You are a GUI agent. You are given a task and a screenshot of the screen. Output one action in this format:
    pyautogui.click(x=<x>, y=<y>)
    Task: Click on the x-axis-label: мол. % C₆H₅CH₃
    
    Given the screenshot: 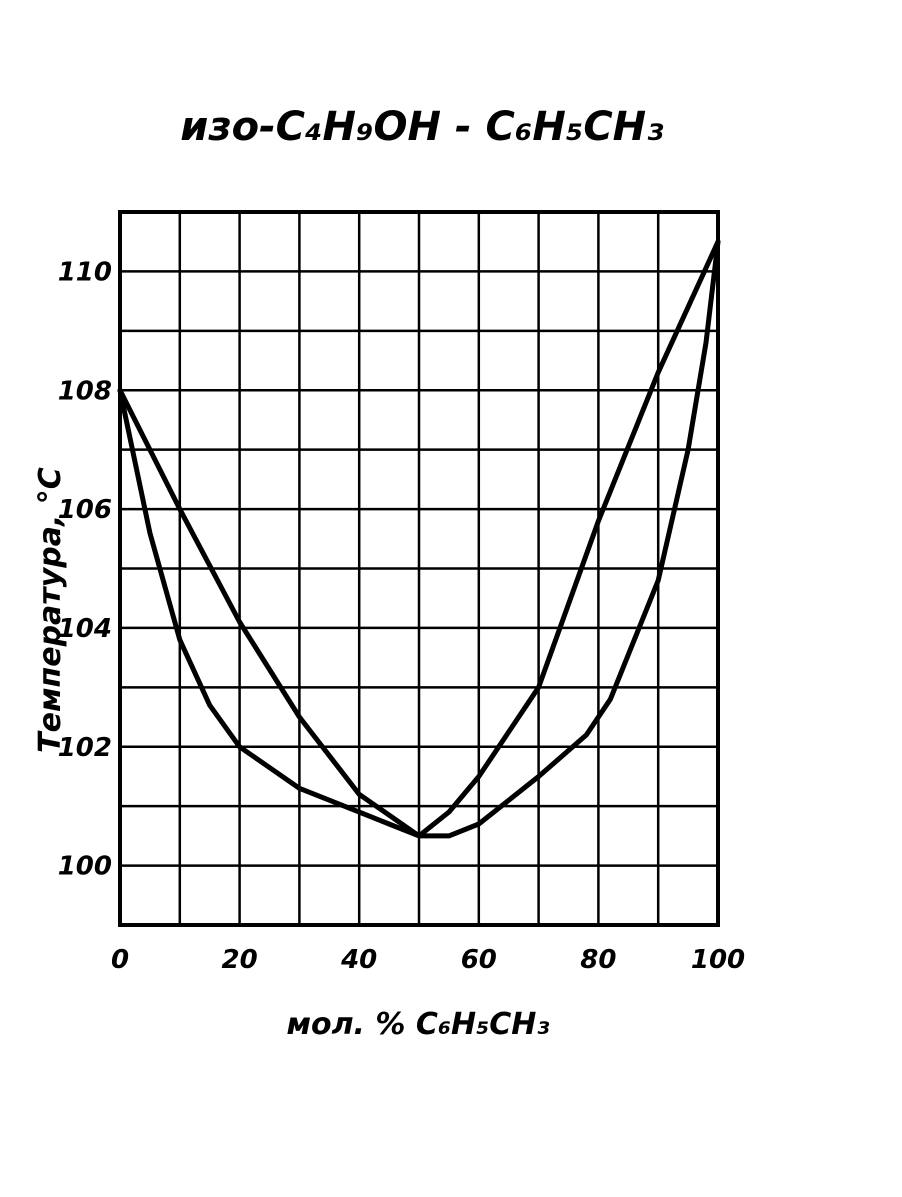 What is the action you would take?
    pyautogui.click(x=417, y=1024)
    